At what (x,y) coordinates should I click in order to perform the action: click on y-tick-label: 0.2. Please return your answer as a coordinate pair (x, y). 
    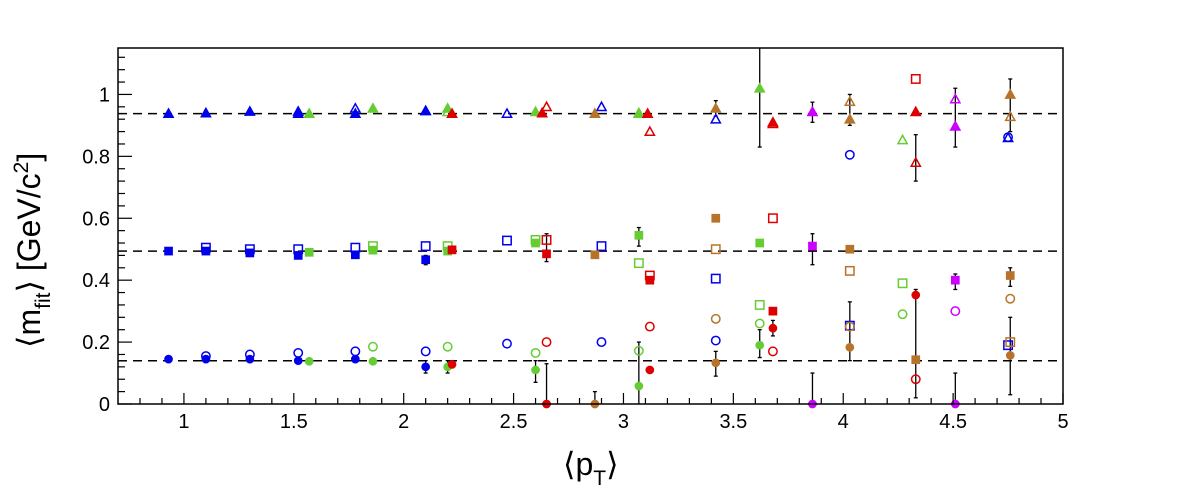
    Looking at the image, I should click on (96, 343).